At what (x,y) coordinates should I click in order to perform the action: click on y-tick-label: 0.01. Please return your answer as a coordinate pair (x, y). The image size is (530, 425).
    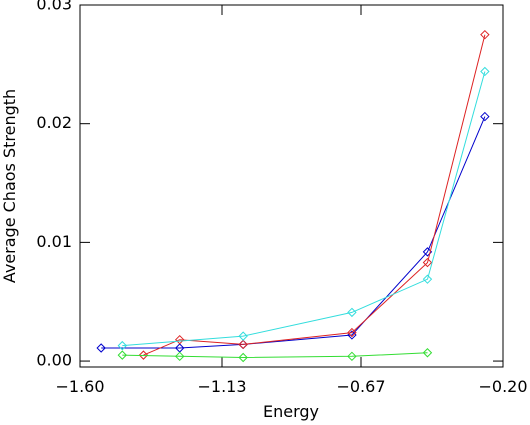
    Looking at the image, I should click on (54, 241).